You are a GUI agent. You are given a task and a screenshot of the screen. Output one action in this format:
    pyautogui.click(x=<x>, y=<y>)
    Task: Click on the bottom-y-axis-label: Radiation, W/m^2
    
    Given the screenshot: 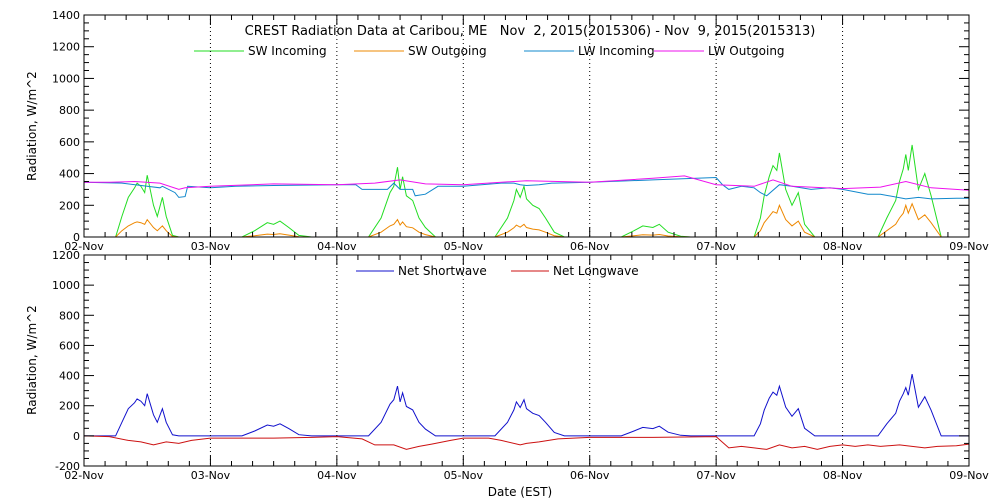 What is the action you would take?
    pyautogui.click(x=32, y=360)
    